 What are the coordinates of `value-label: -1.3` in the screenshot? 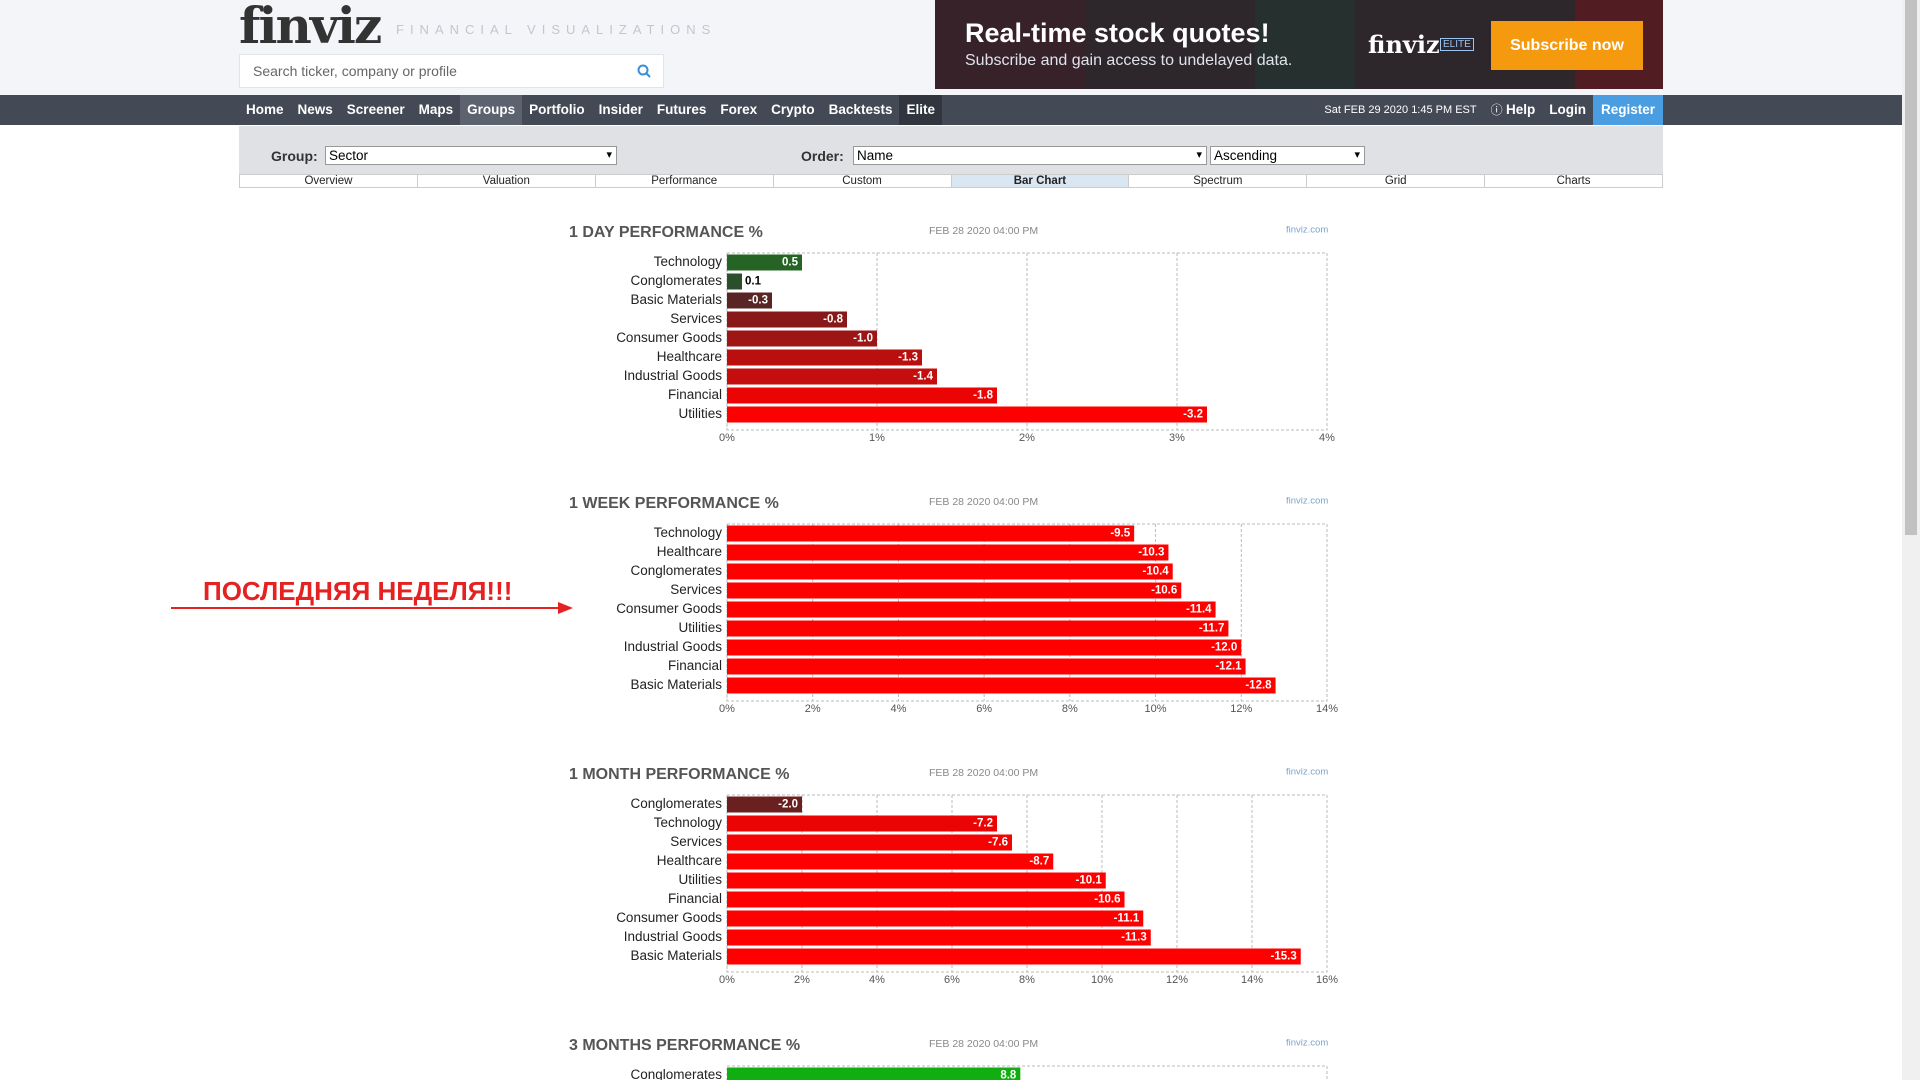 It's located at (908, 358).